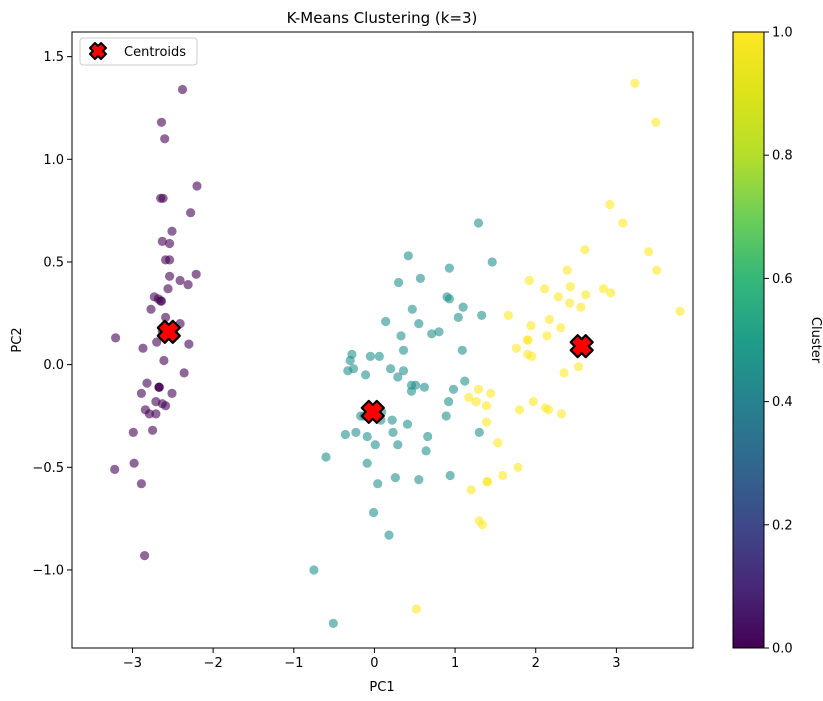 The width and height of the screenshot is (823, 701). Describe the element at coordinates (381, 687) in the screenshot. I see `x-axis-label: PC1` at that location.